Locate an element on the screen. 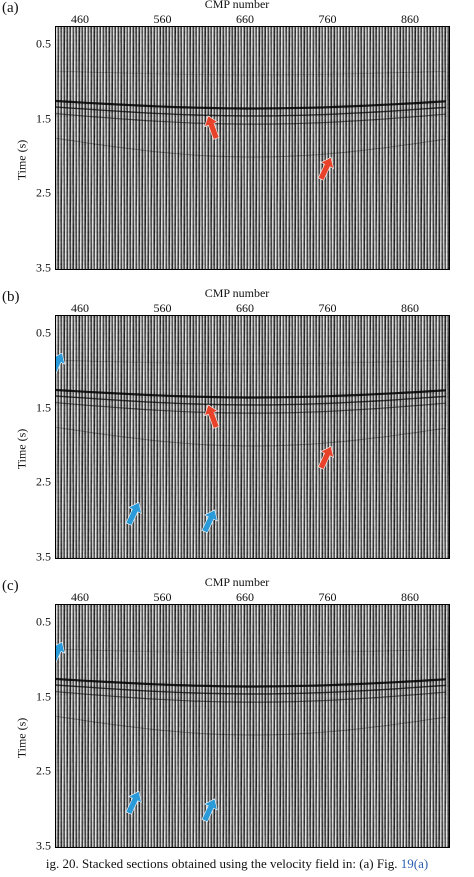 Image resolution: width=474 pixels, height=877 pixels. caption-figure-link: 19(a) is located at coordinates (414, 863).